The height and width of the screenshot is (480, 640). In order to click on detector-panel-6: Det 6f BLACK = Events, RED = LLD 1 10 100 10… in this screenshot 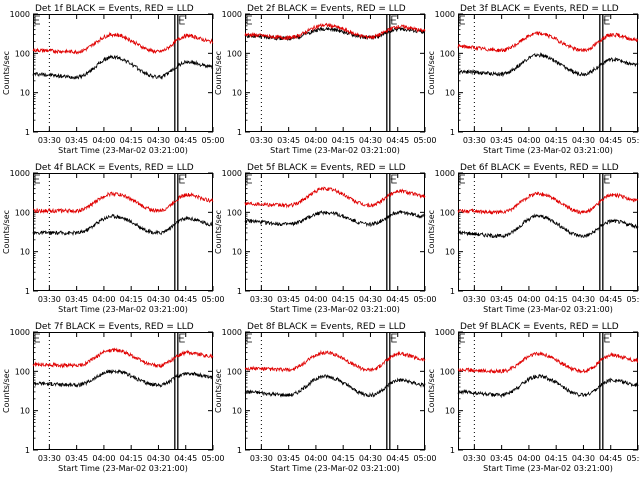, I will do `click(533, 238)`.